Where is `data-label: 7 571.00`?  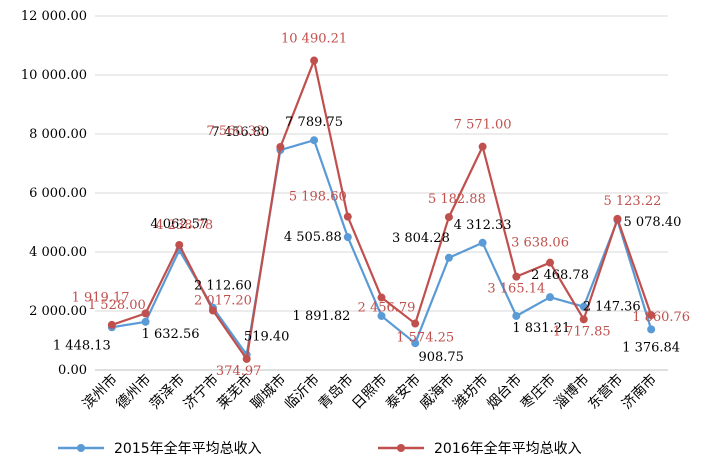 data-label: 7 571.00 is located at coordinates (483, 125).